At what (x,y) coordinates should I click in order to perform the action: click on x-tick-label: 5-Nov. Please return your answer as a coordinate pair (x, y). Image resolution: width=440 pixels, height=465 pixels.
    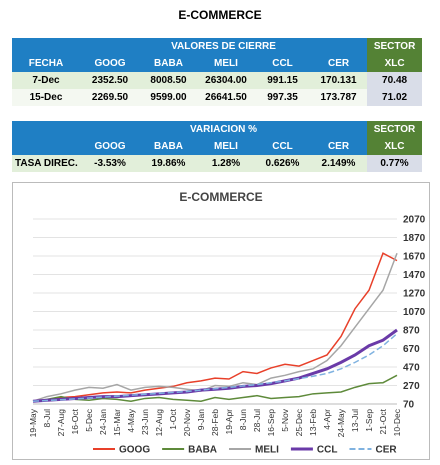
    Looking at the image, I should click on (285, 419).